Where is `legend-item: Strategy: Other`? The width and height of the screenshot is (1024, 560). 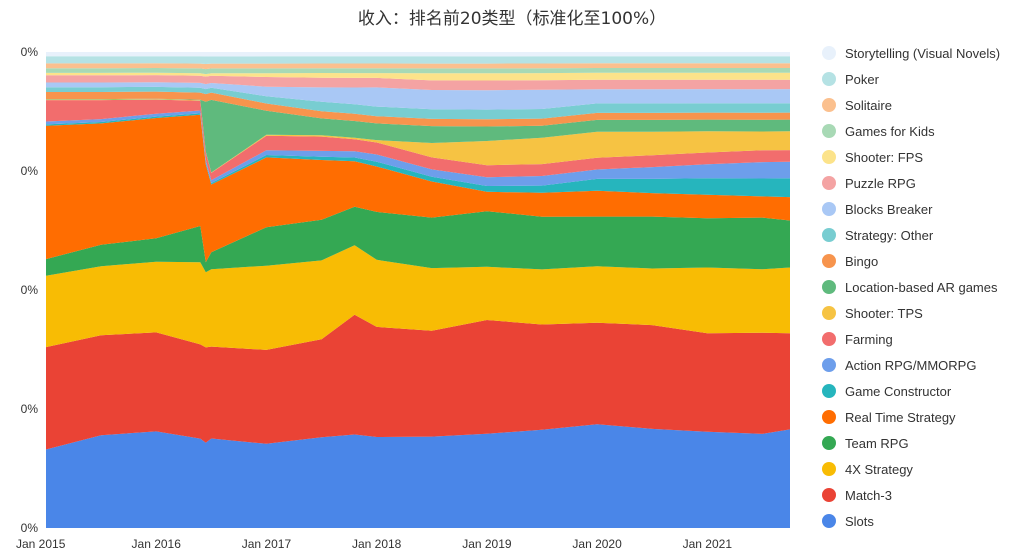 legend-item: Strategy: Other is located at coordinates (878, 235).